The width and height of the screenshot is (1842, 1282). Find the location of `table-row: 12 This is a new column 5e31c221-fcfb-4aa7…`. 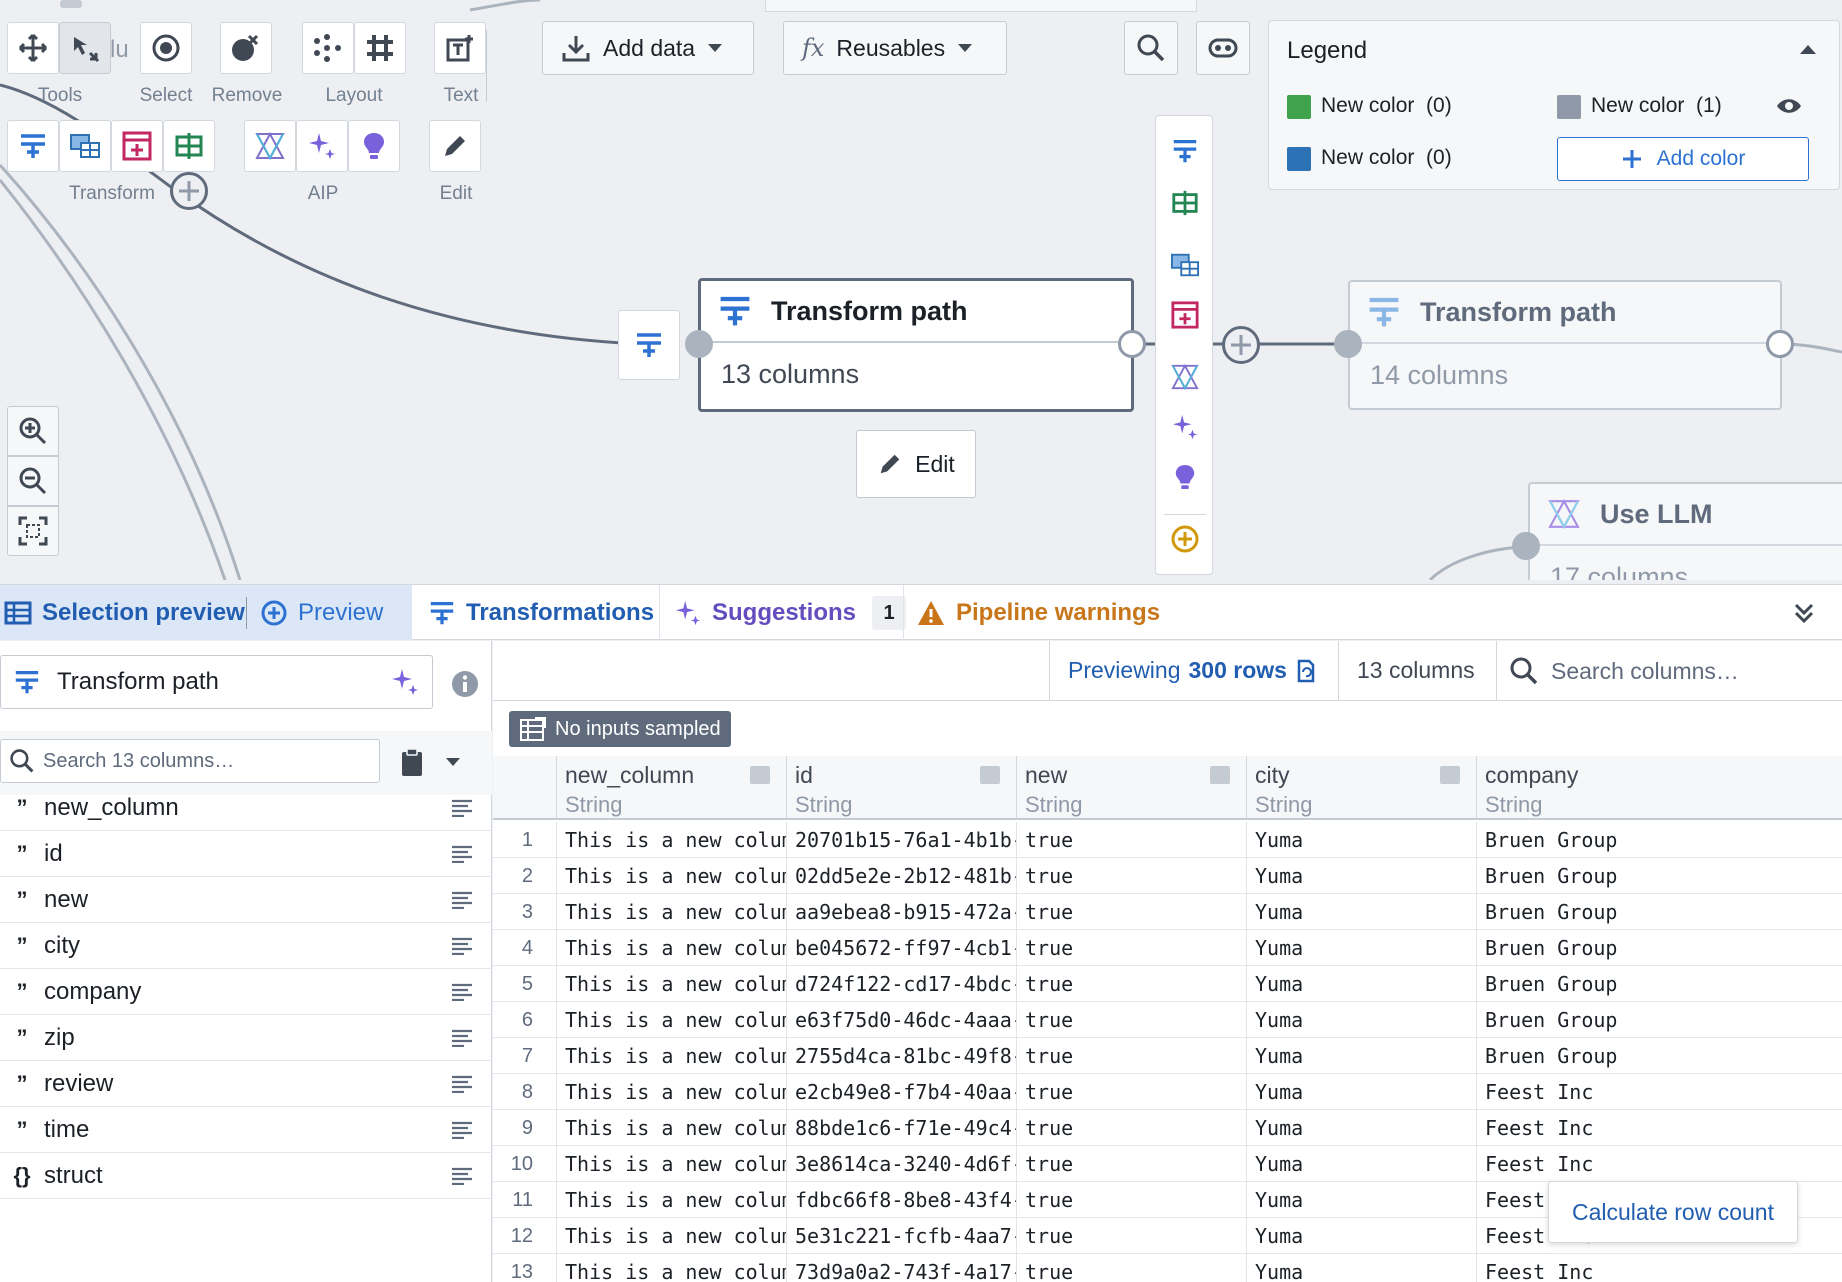

table-row: 12 This is a new column 5e31c221-fcfb-4aa7… is located at coordinates (1167, 1236).